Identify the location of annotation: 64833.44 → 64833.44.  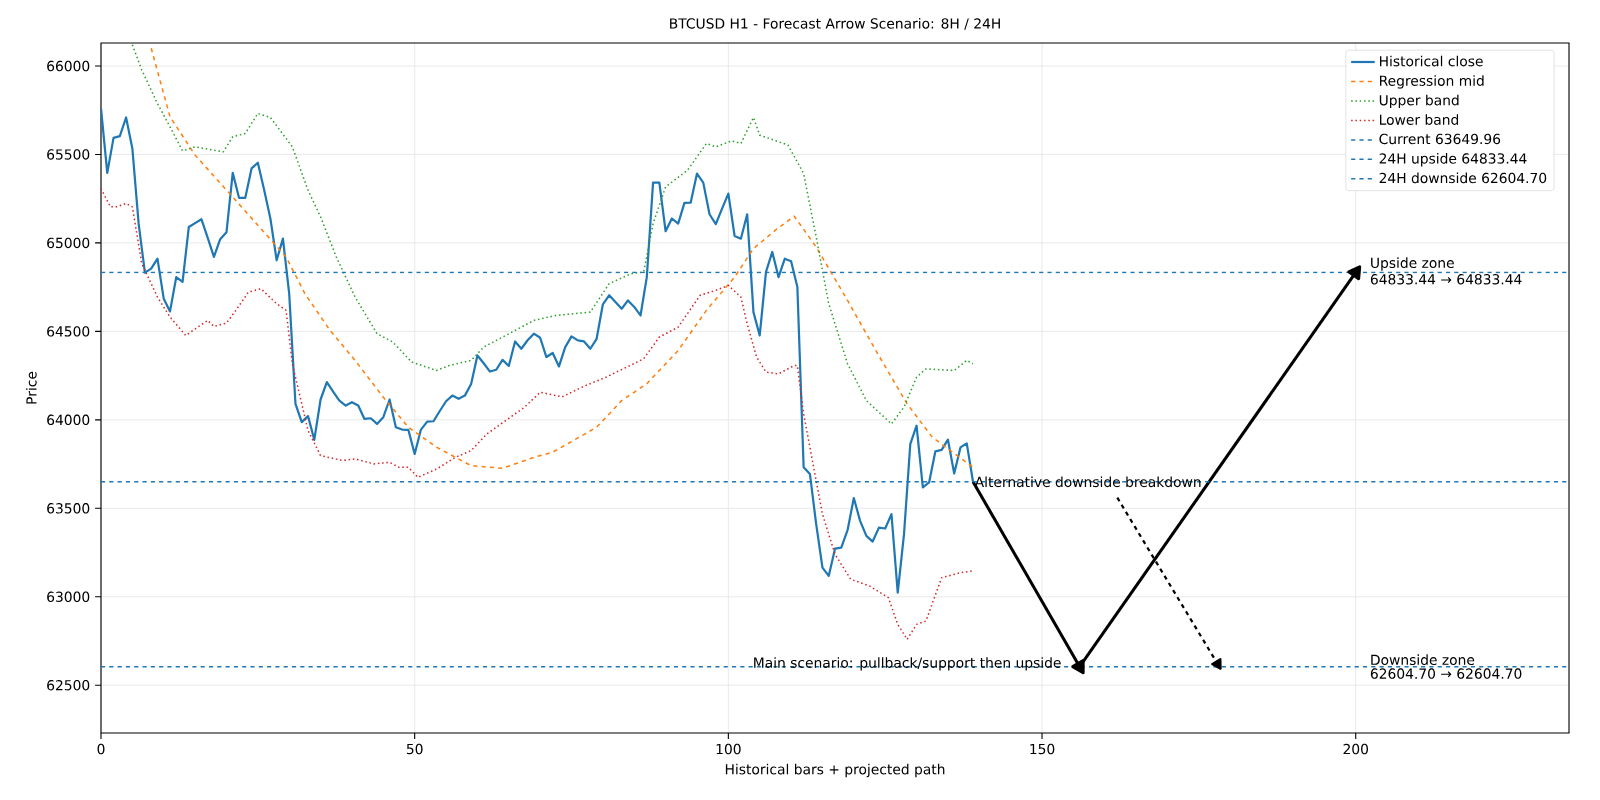
(1446, 279).